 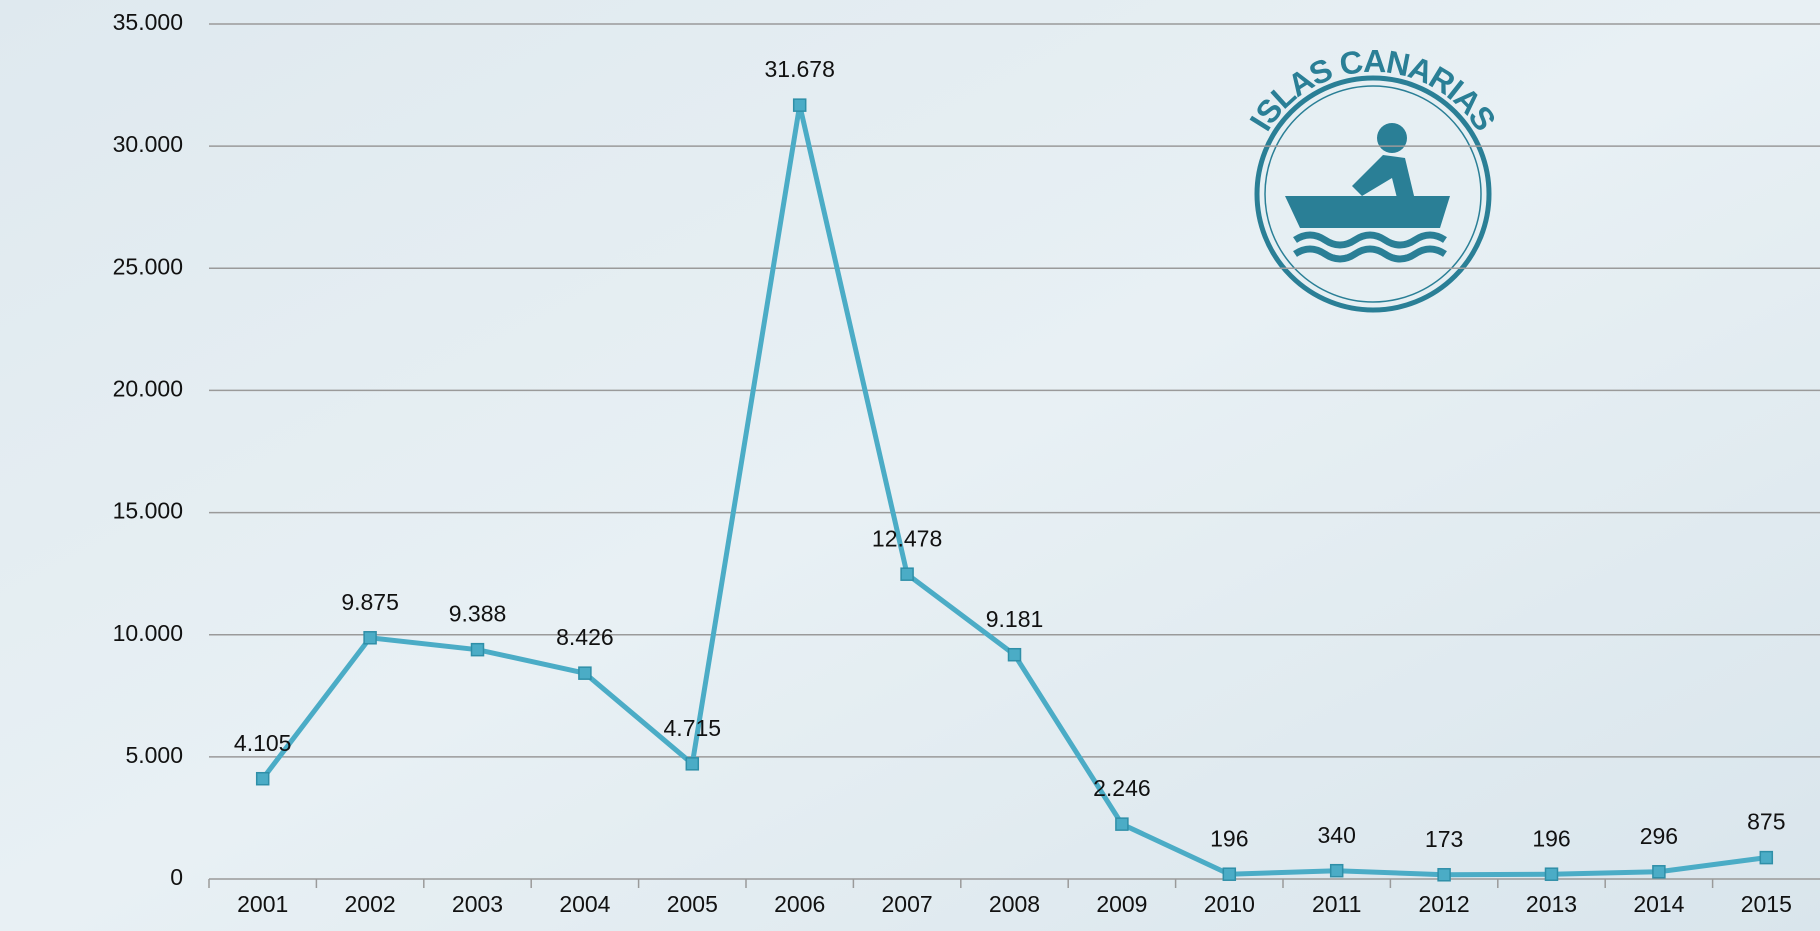 What do you see at coordinates (1121, 904) in the screenshot?
I see `x-tick-label: 2009` at bounding box center [1121, 904].